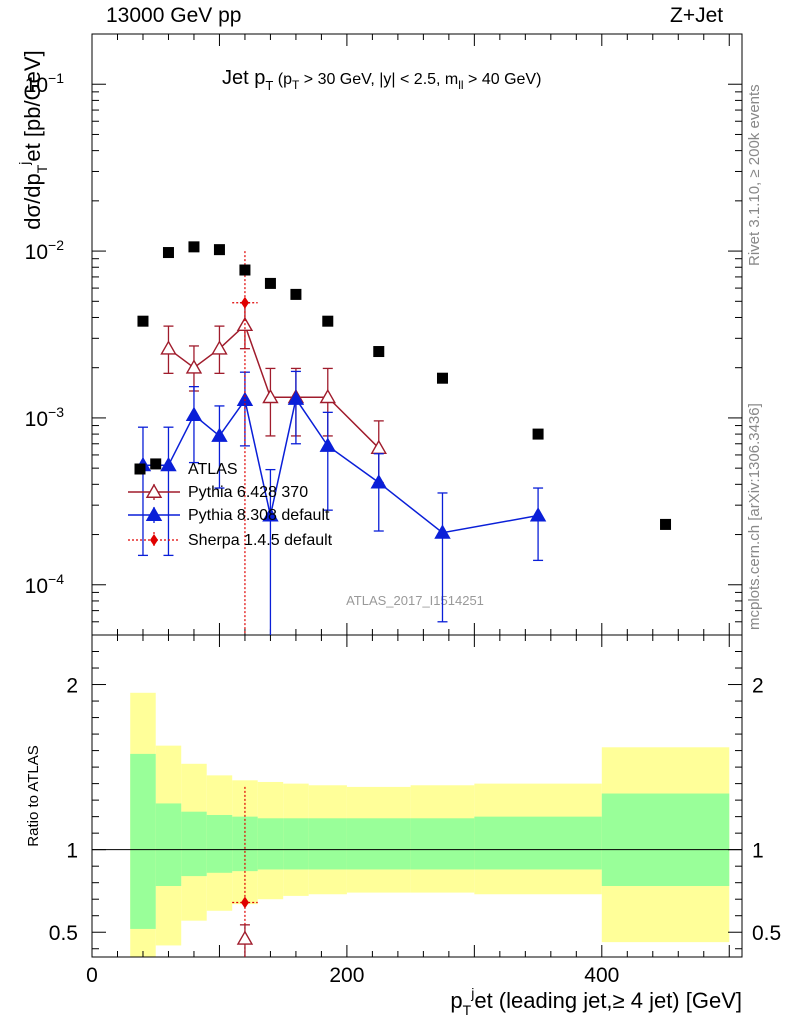 This screenshot has width=786, height=1024. What do you see at coordinates (72, 686) in the screenshot?
I see `ratio-y-tick-label-left: 2` at bounding box center [72, 686].